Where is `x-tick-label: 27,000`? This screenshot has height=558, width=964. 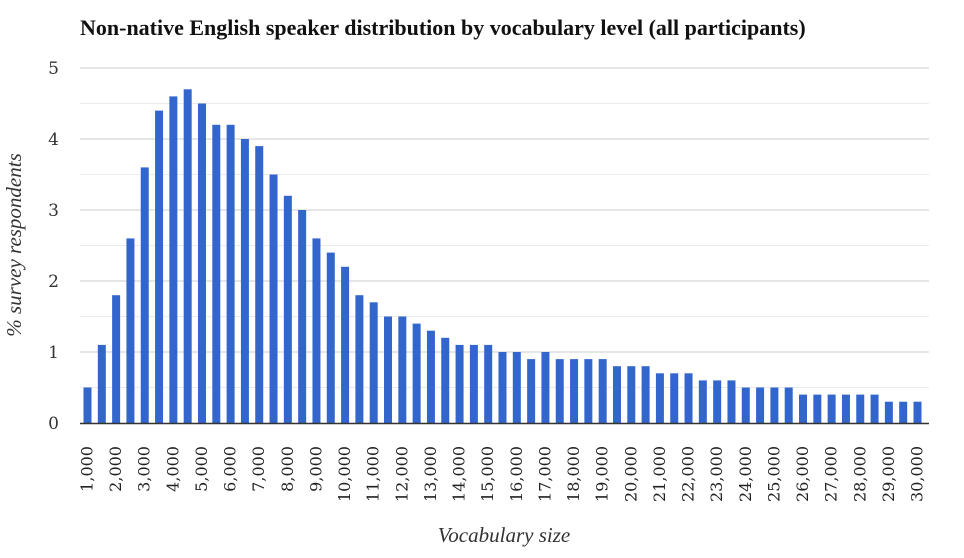 x-tick-label: 27,000 is located at coordinates (831, 474).